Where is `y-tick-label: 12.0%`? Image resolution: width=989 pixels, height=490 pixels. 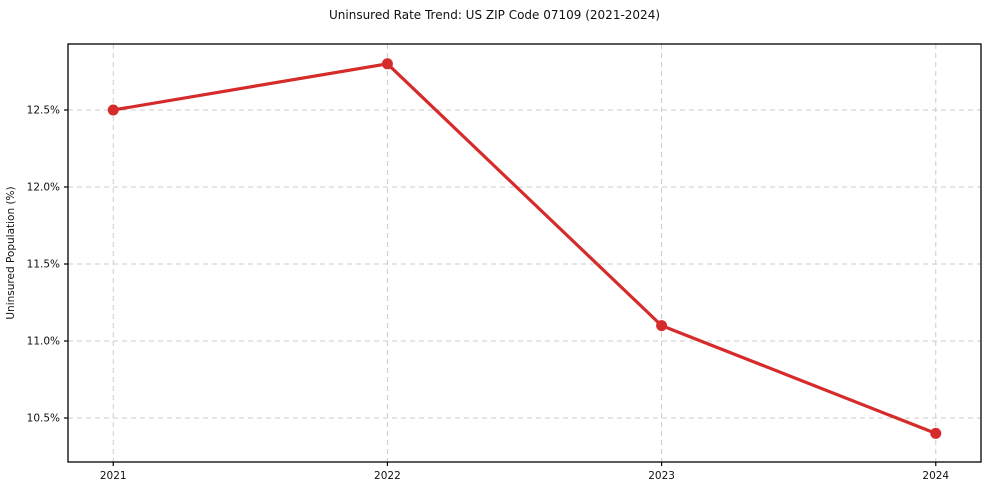 y-tick-label: 12.0% is located at coordinates (43, 188).